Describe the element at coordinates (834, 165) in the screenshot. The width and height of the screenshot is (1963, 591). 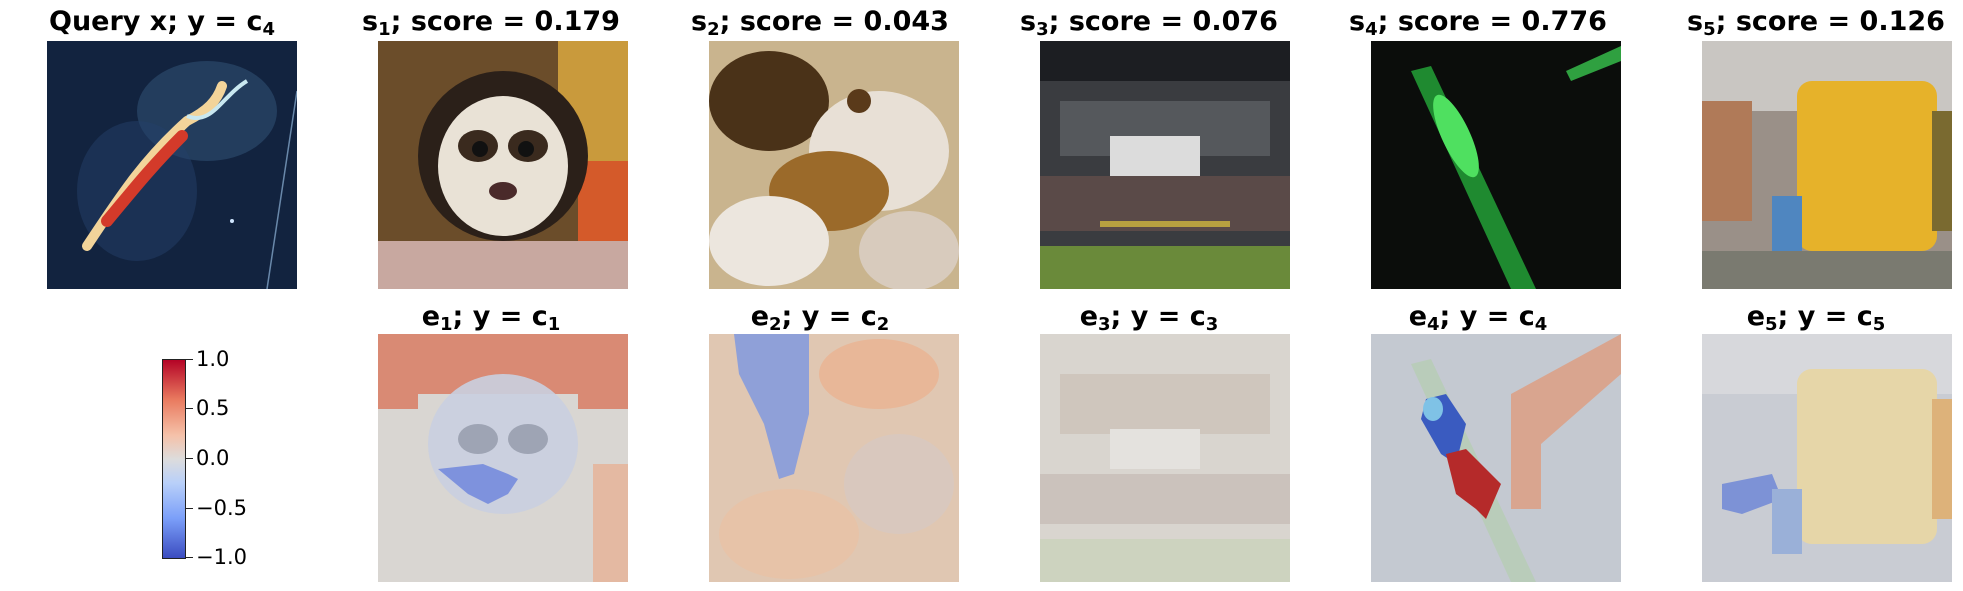
I see `s2-image` at that location.